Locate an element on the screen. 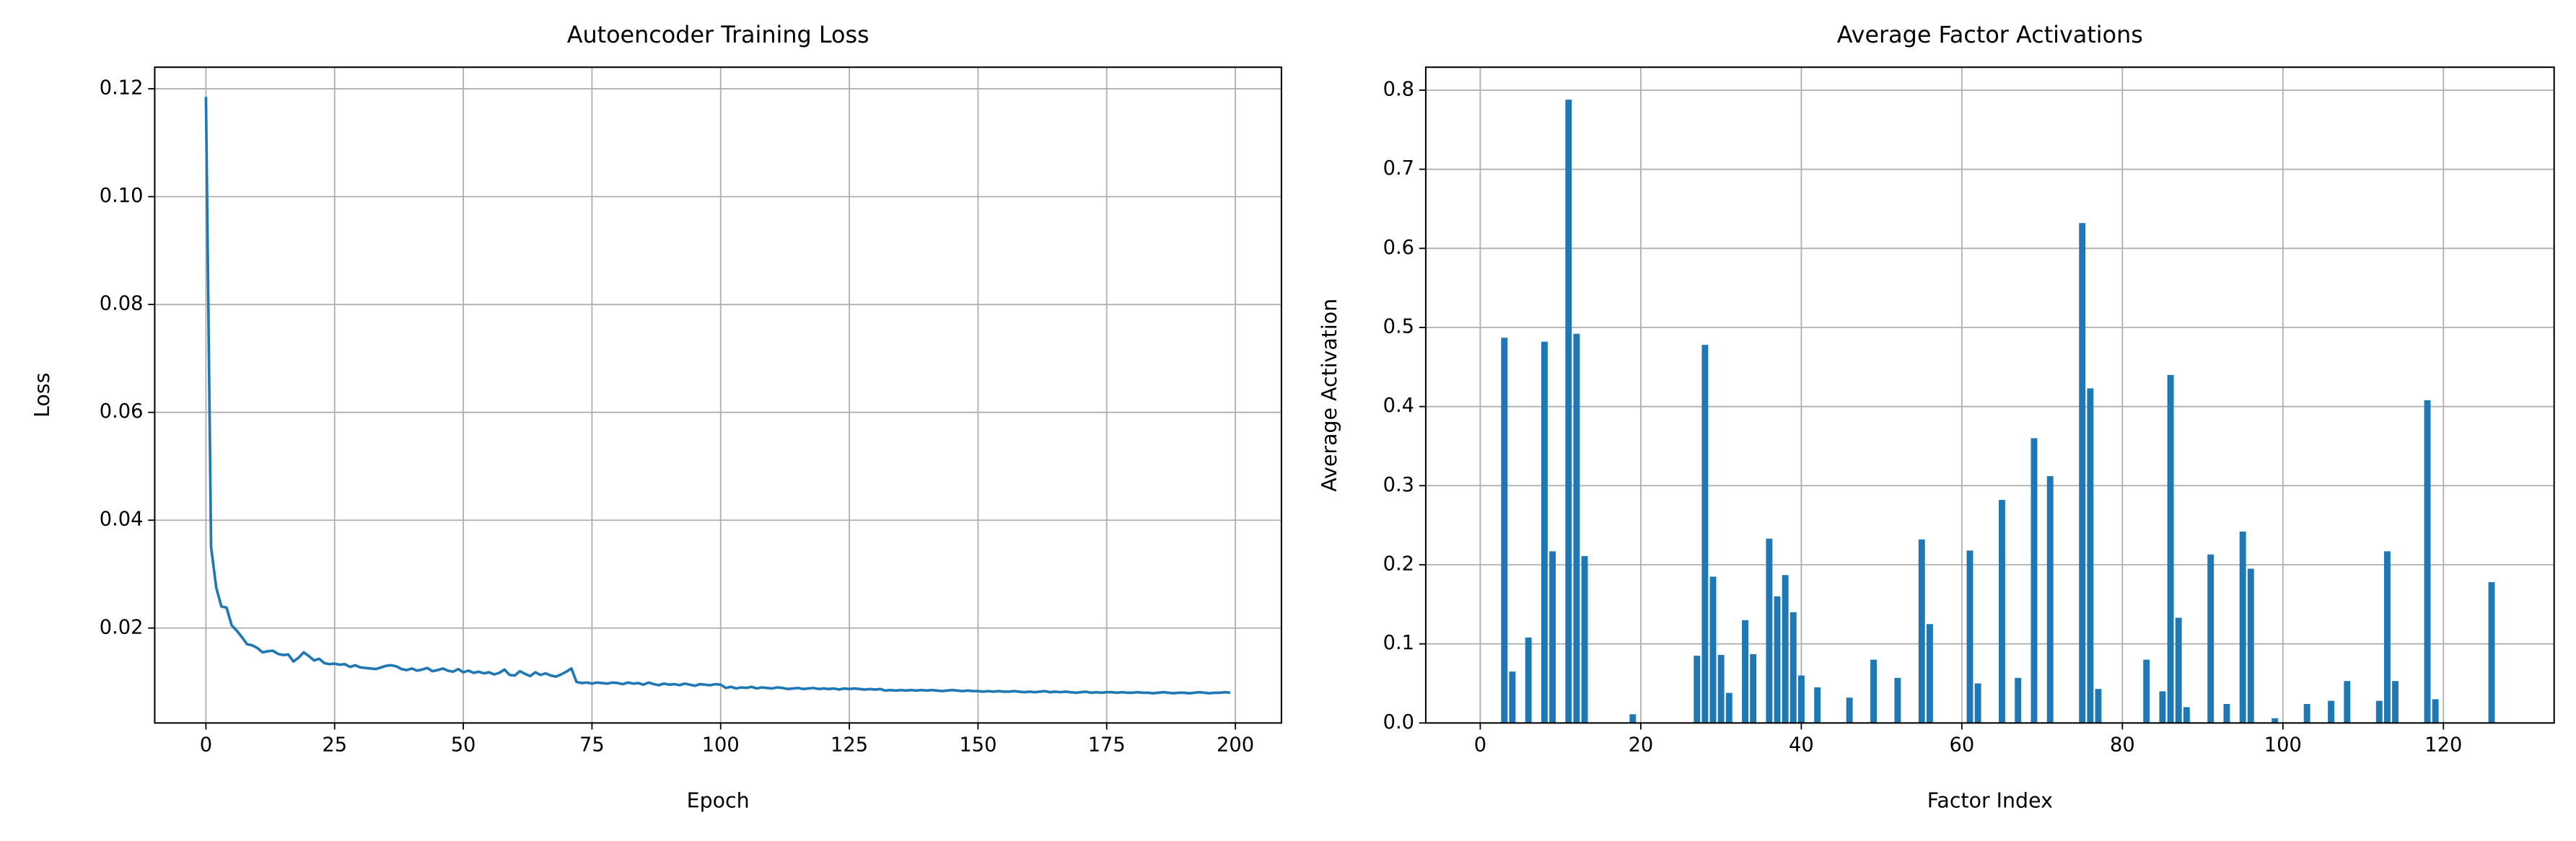 Image resolution: width=2576 pixels, height=841 pixels. y-tick-label: 0.7 is located at coordinates (1398, 168).